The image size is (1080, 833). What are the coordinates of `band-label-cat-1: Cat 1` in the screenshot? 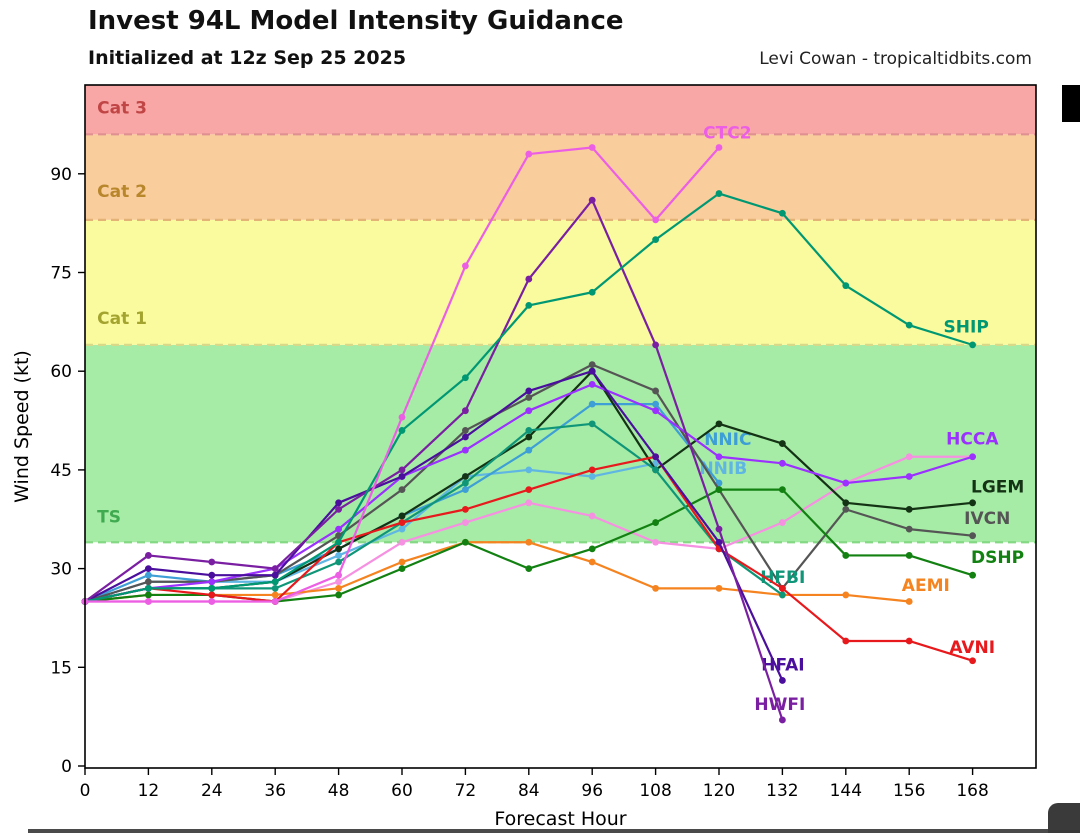 It's located at (122, 319).